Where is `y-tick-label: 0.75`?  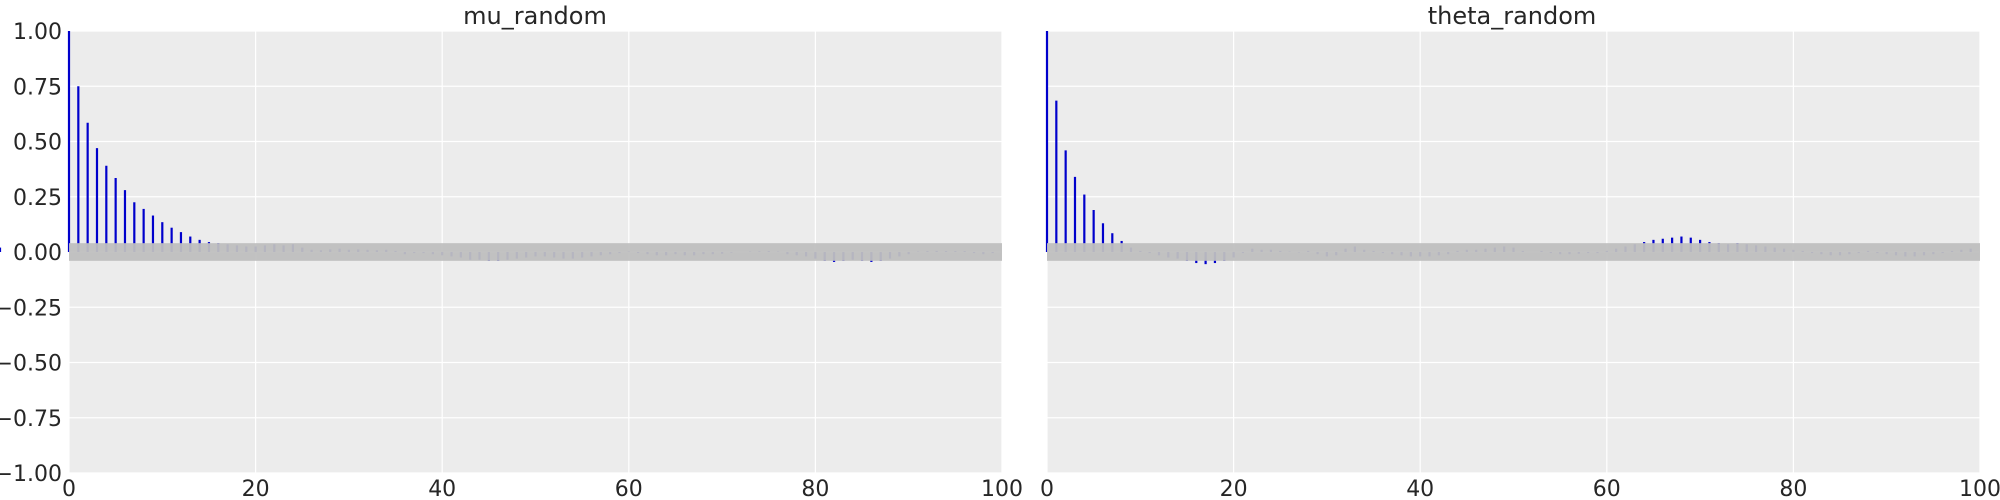
y-tick-label: 0.75 is located at coordinates (37, 87).